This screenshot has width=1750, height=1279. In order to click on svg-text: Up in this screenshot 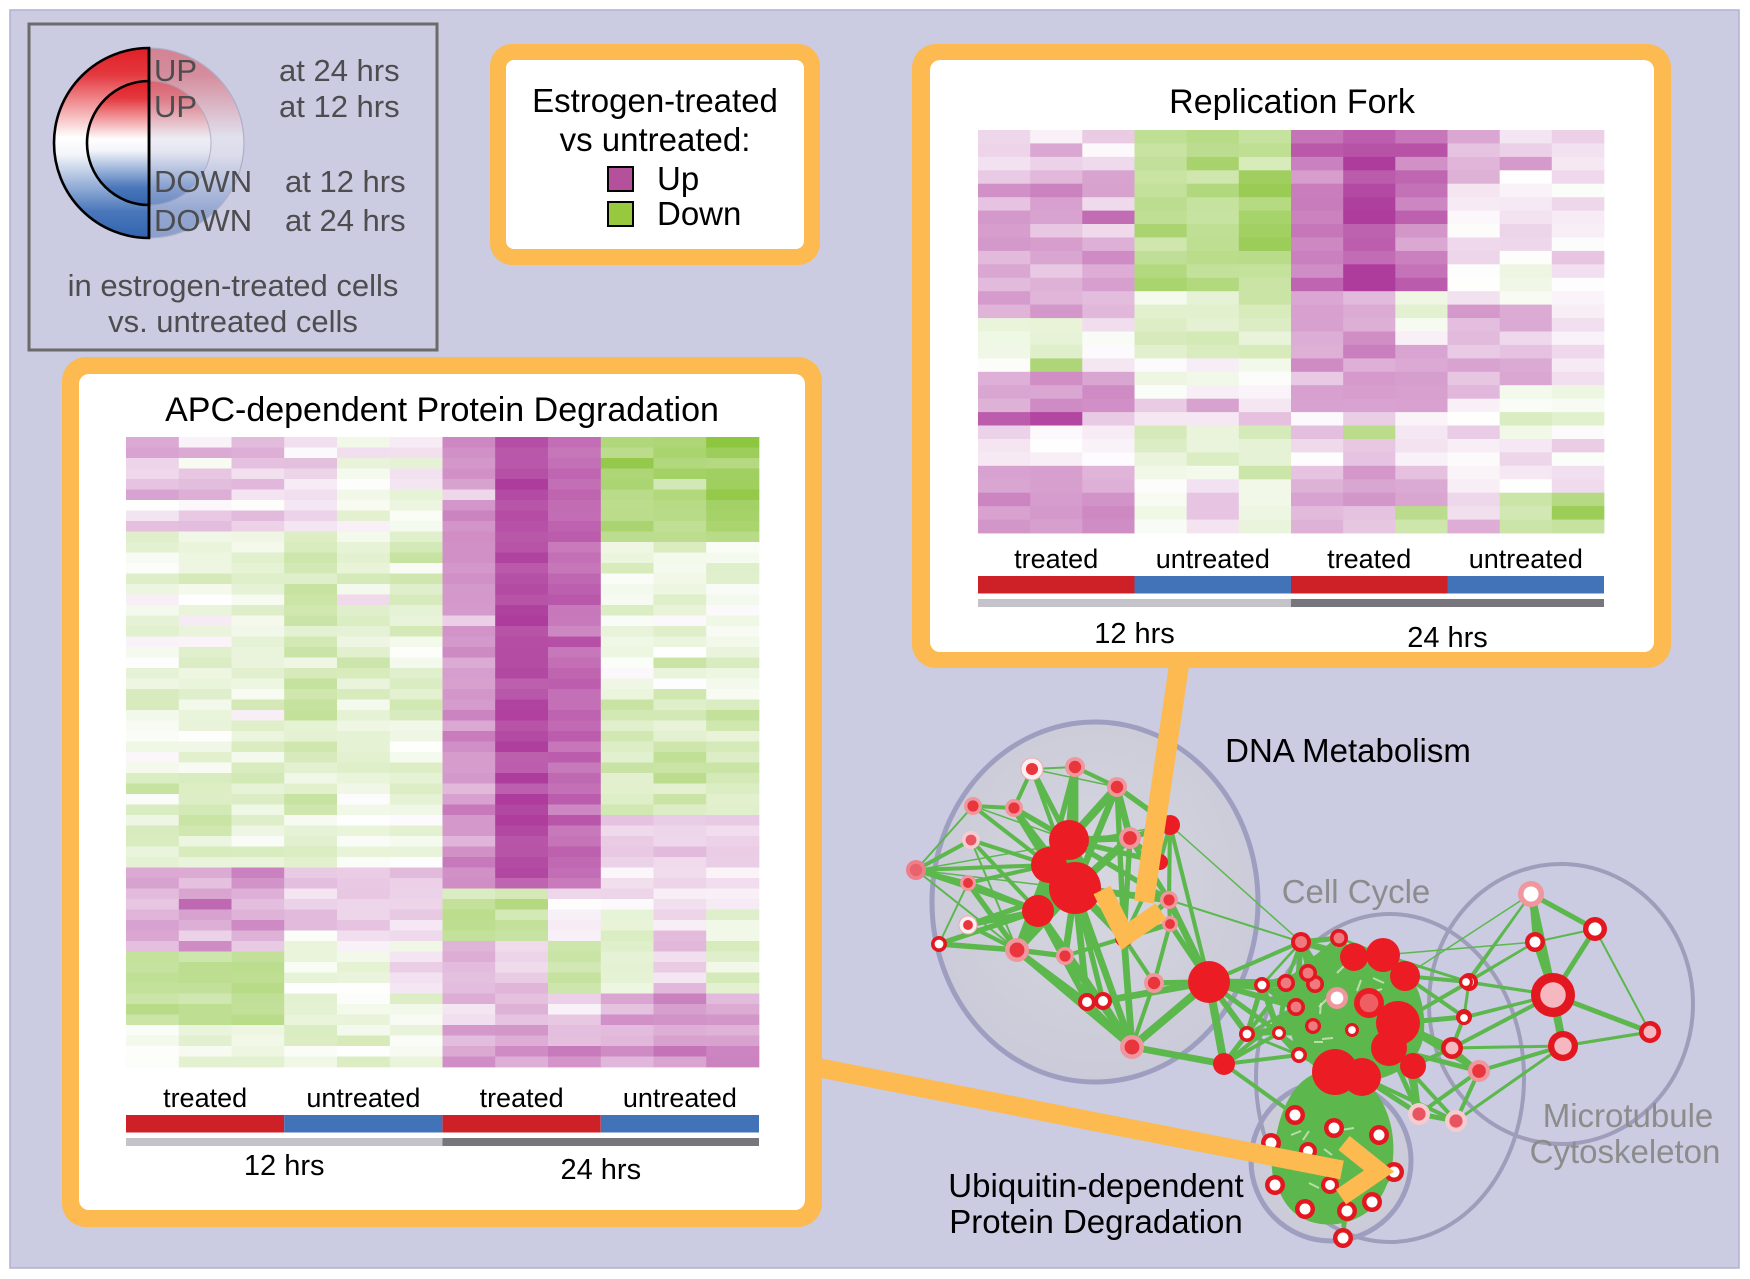, I will do `click(678, 178)`.